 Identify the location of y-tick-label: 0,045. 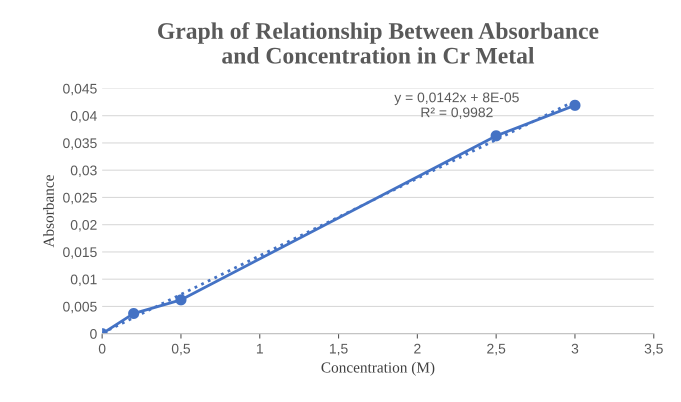
(80, 90).